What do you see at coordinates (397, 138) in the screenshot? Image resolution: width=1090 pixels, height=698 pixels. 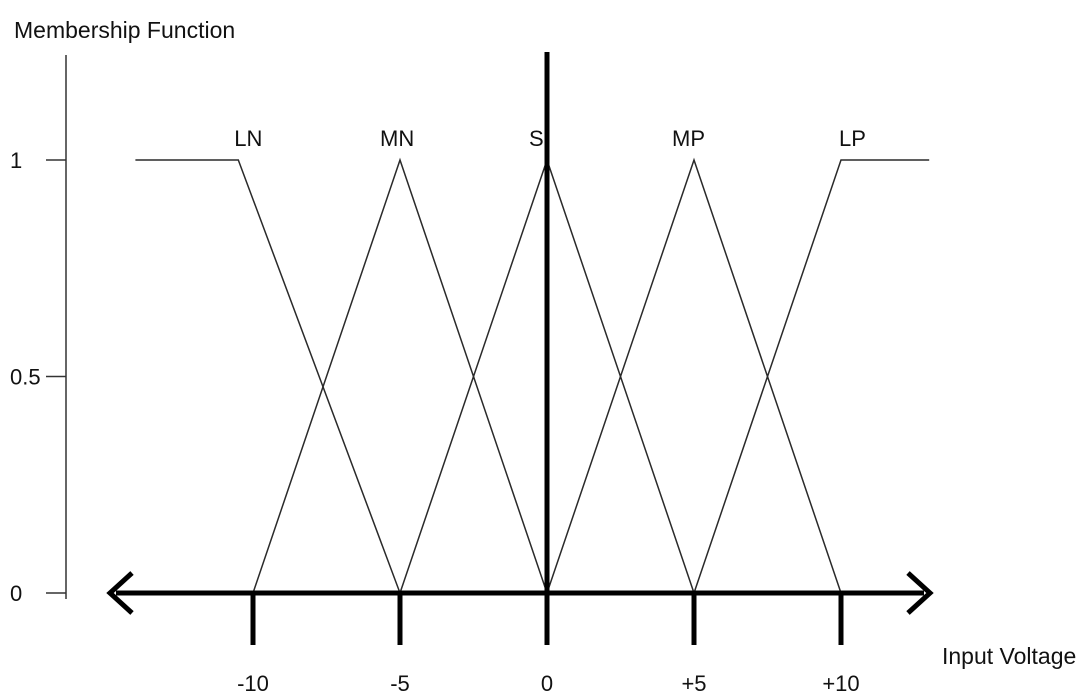 I see `series-label-mn: MN` at bounding box center [397, 138].